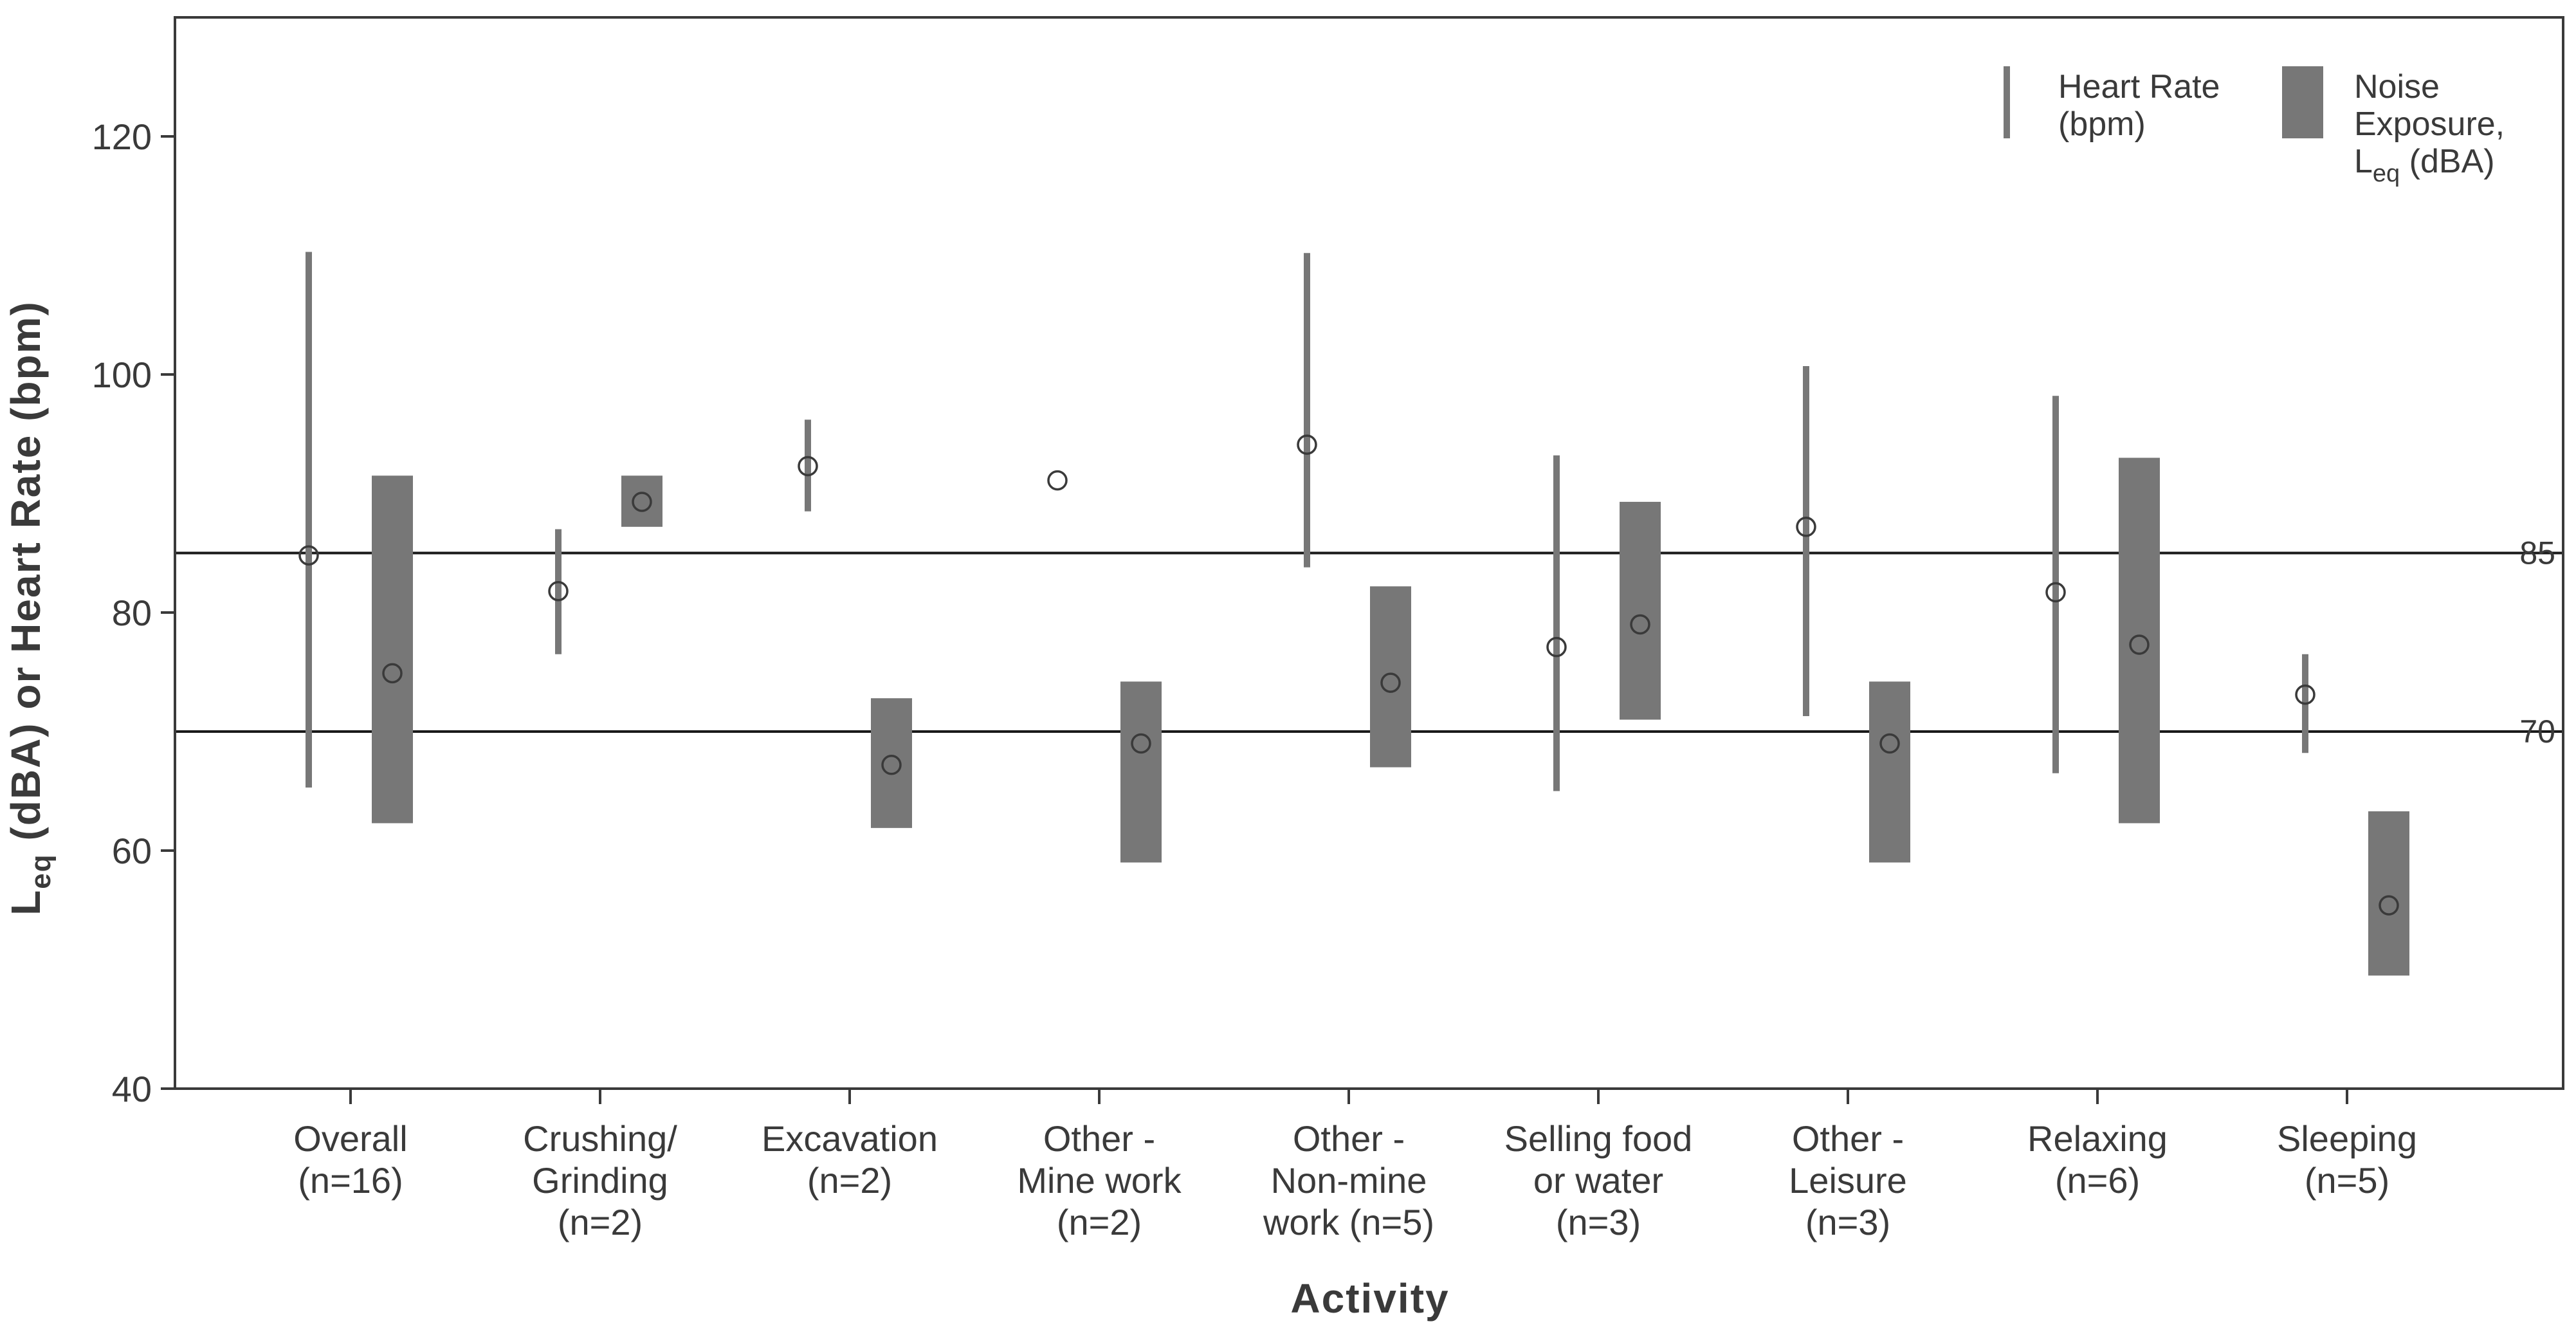 This screenshot has width=2576, height=1328. I want to click on x-tick-label: Crushing/Grinding (n=2), so click(600, 1180).